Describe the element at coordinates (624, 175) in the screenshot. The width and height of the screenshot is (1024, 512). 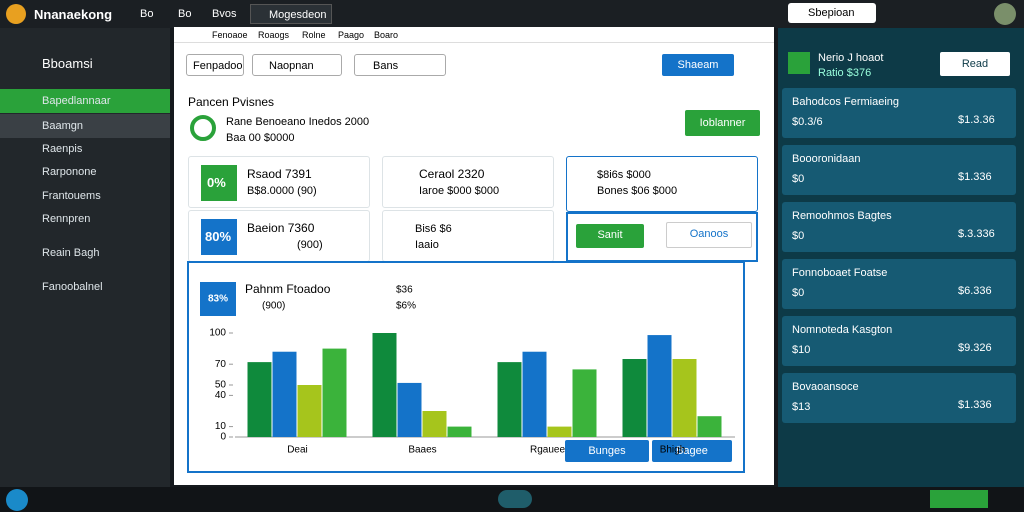
I see `card-title: $8i6s $000` at that location.